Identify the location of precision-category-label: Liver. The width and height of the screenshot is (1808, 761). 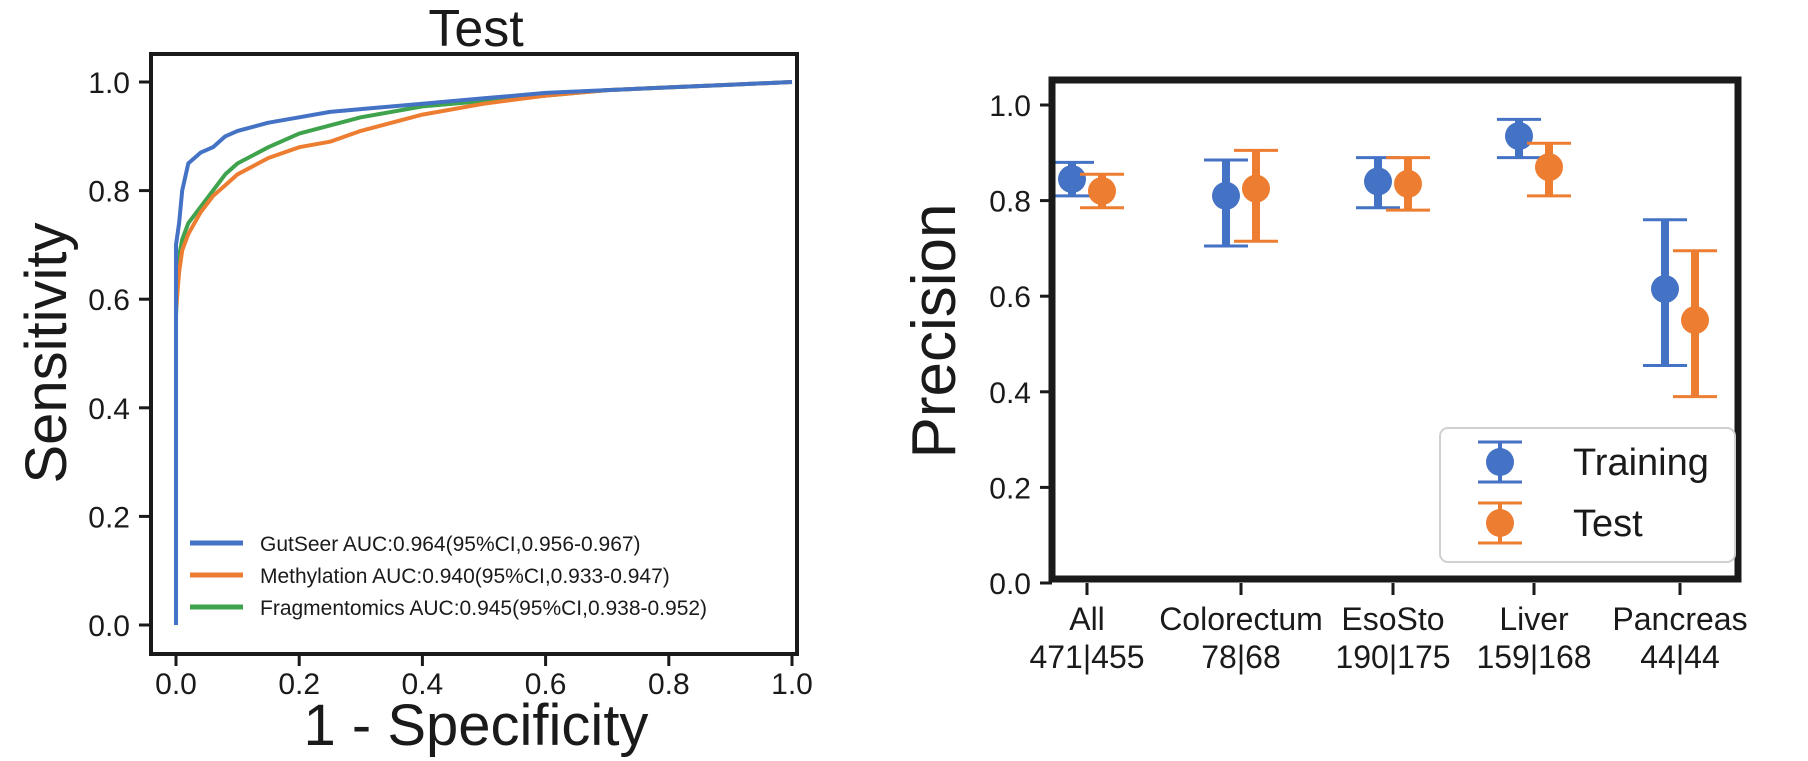
(1534, 619).